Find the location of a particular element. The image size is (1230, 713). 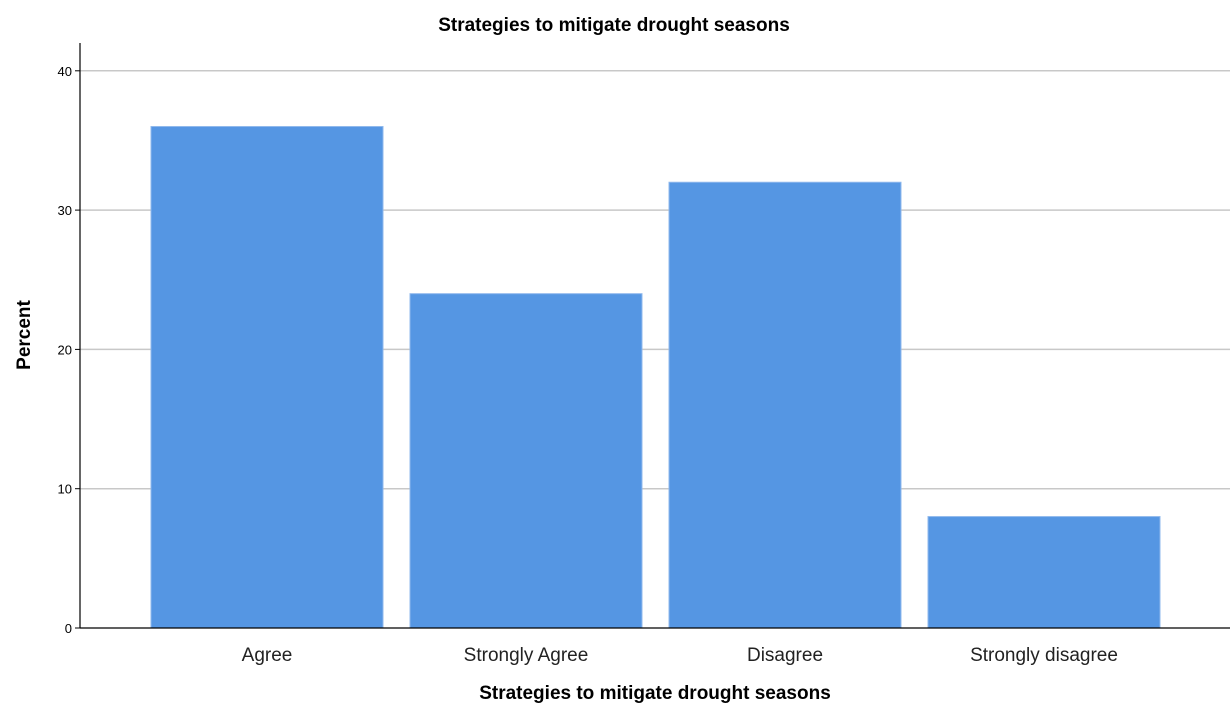

x-tick-label: Strongly disagree is located at coordinates (1044, 655).